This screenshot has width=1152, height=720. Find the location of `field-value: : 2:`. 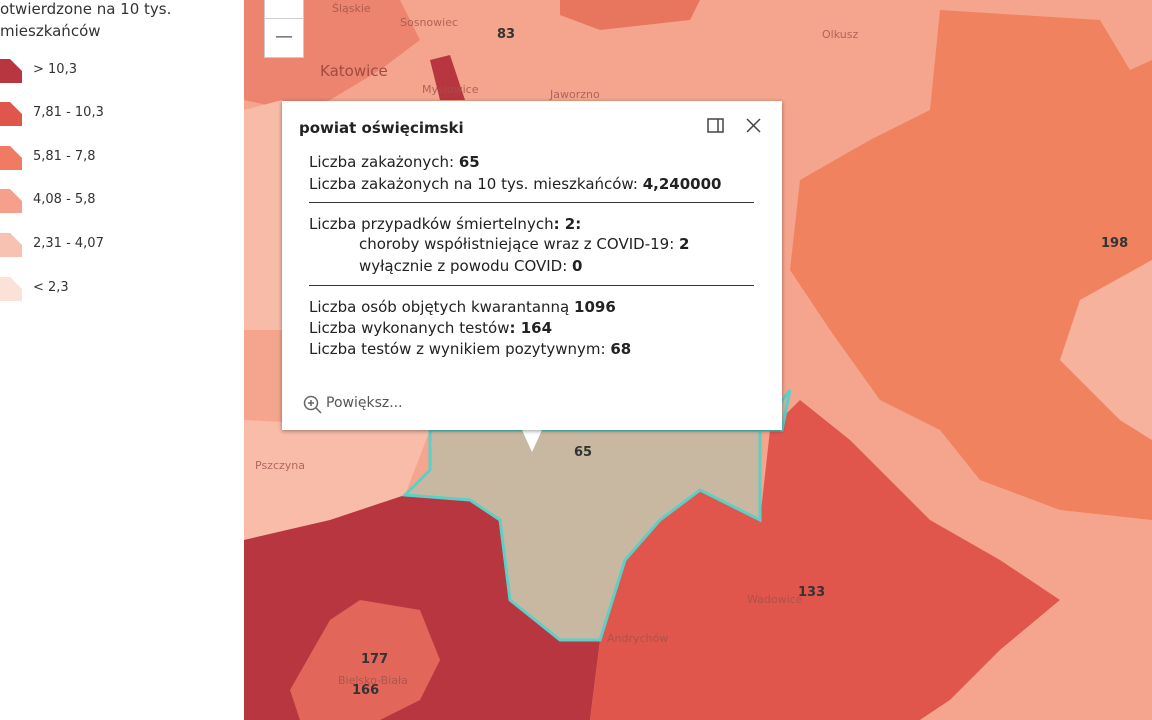

field-value: : 2: is located at coordinates (567, 224).